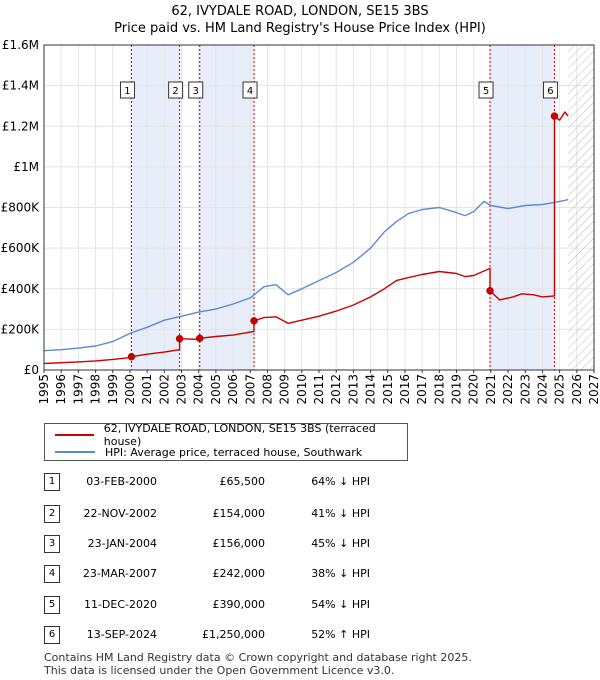 Image resolution: width=600 pixels, height=680 pixels. Describe the element at coordinates (340, 513) in the screenshot. I see `transaction-hpi-diff: 41% ↓ HPI` at that location.